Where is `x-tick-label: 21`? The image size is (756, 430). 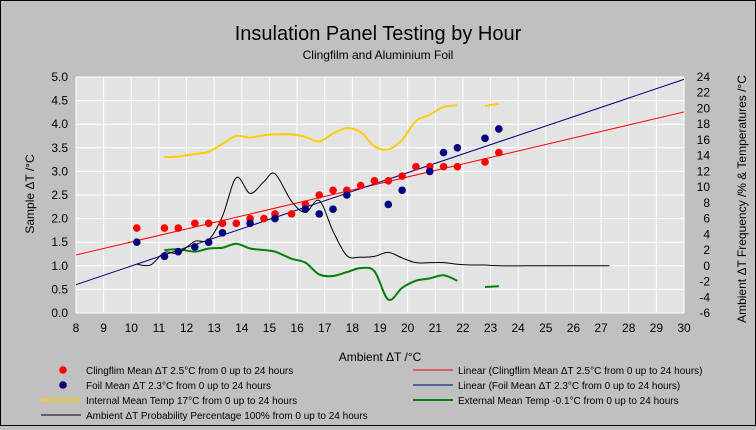
x-tick-label: 21 is located at coordinates (436, 328).